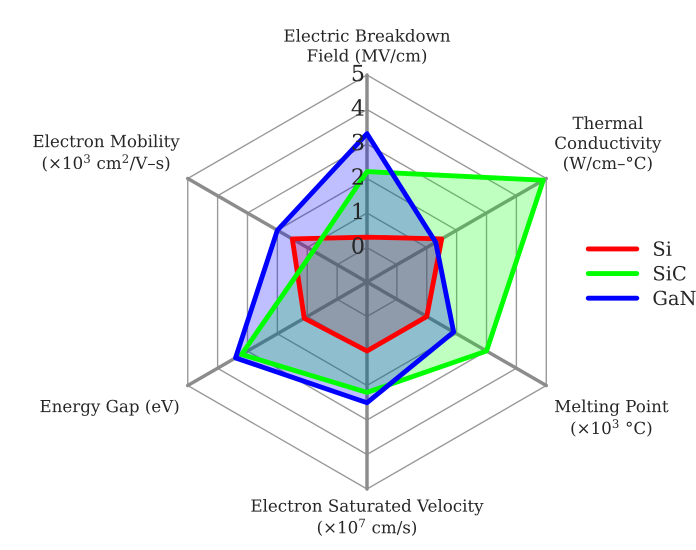  I want to click on y-tick-label: 4, so click(358, 107).